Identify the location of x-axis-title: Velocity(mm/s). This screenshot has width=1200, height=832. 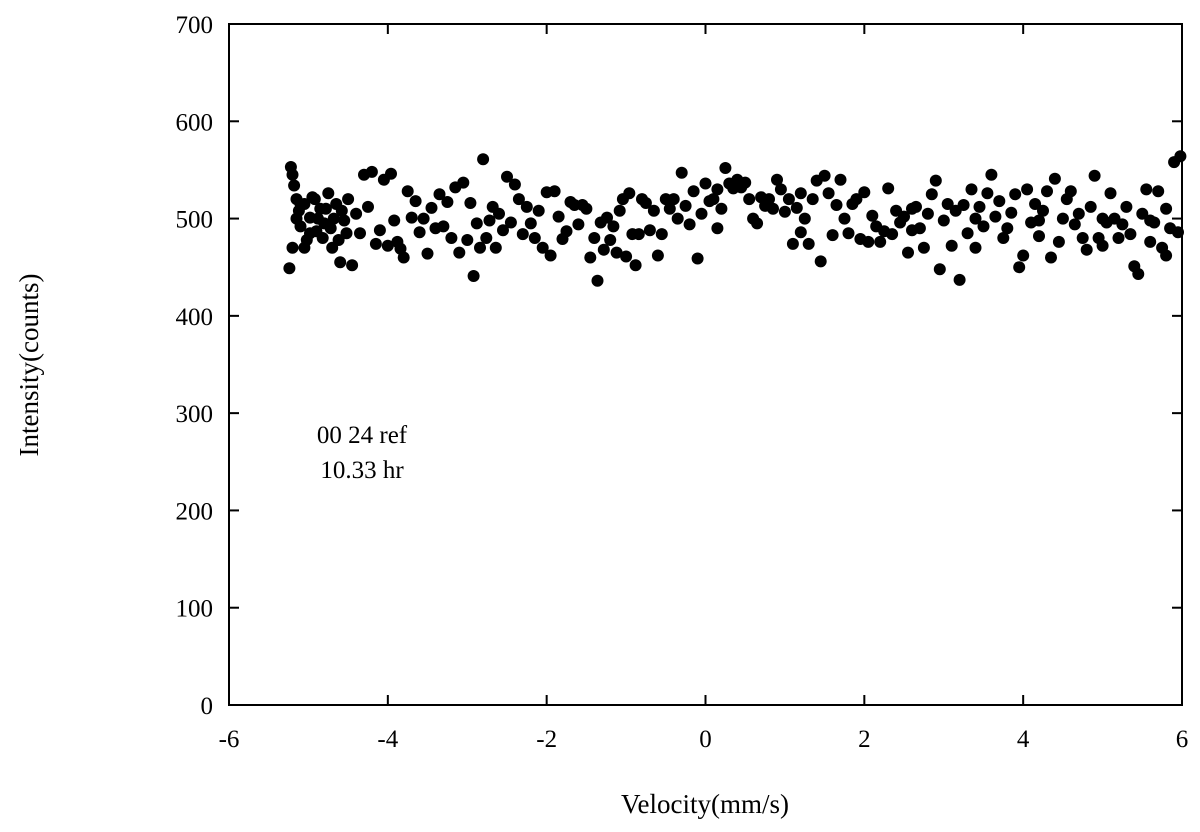
(705, 804).